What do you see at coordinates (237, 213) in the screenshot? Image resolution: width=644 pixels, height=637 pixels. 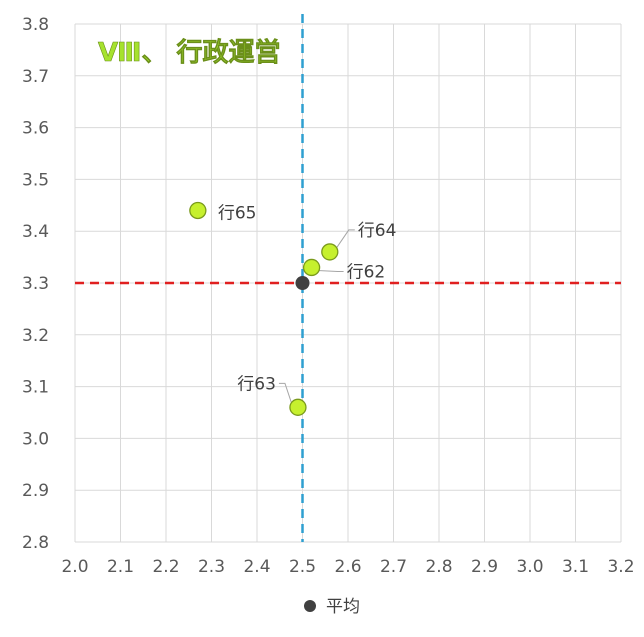 I see `point-label: 行65` at bounding box center [237, 213].